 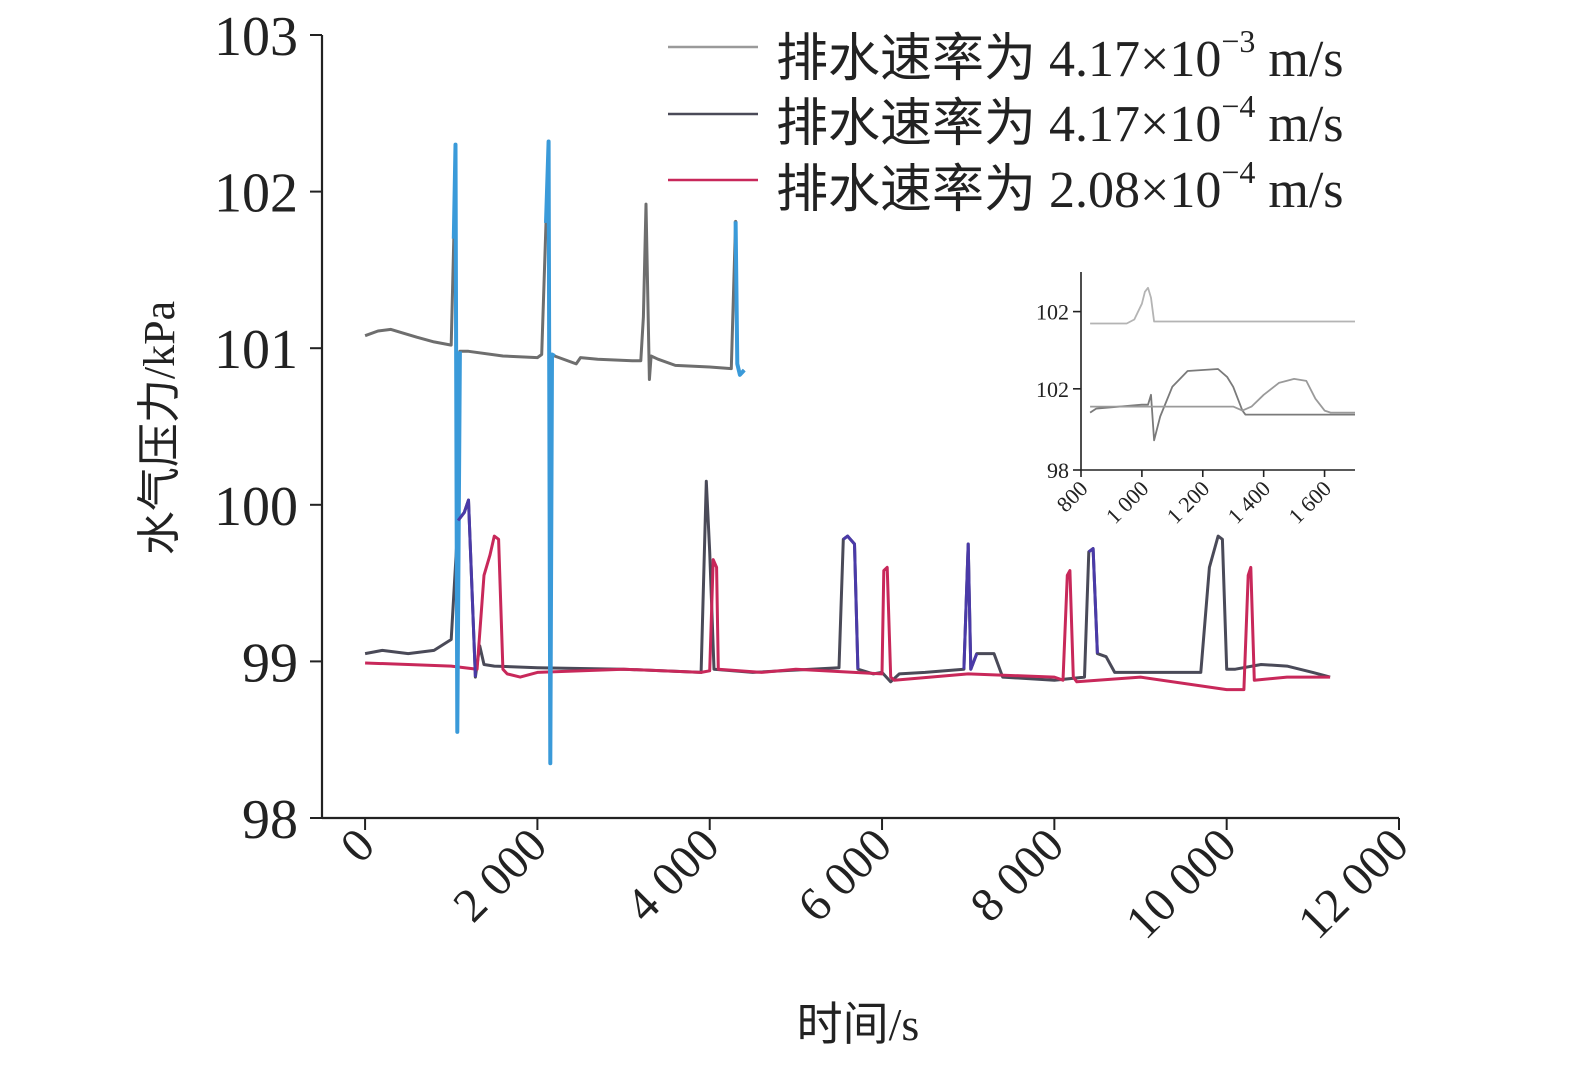 I want to click on legend-label: 排水速率为 4.17×10−4 m/s, so click(x=1060, y=120).